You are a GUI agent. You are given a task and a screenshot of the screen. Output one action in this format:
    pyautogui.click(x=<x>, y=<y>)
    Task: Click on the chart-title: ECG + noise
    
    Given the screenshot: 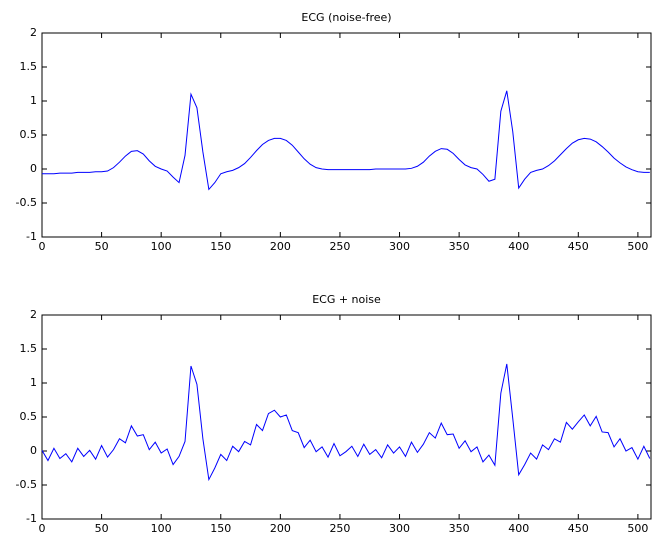 What is the action you would take?
    pyautogui.click(x=346, y=299)
    